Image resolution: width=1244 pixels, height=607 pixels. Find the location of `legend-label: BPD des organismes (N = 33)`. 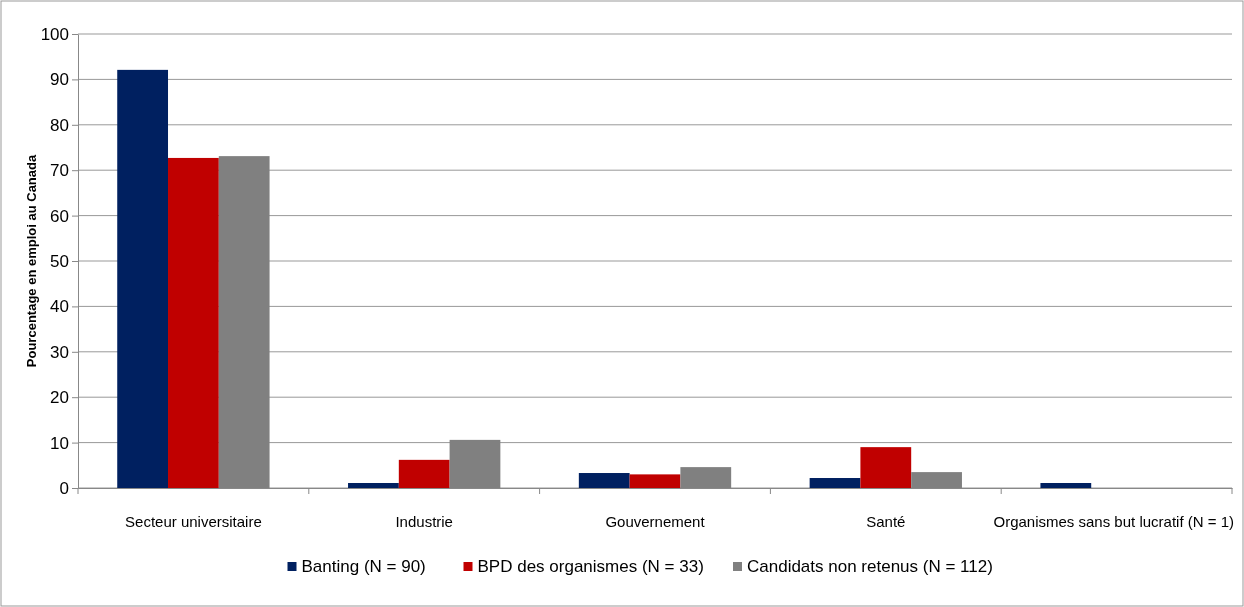

legend-label: BPD des organismes (N = 33) is located at coordinates (590, 566).